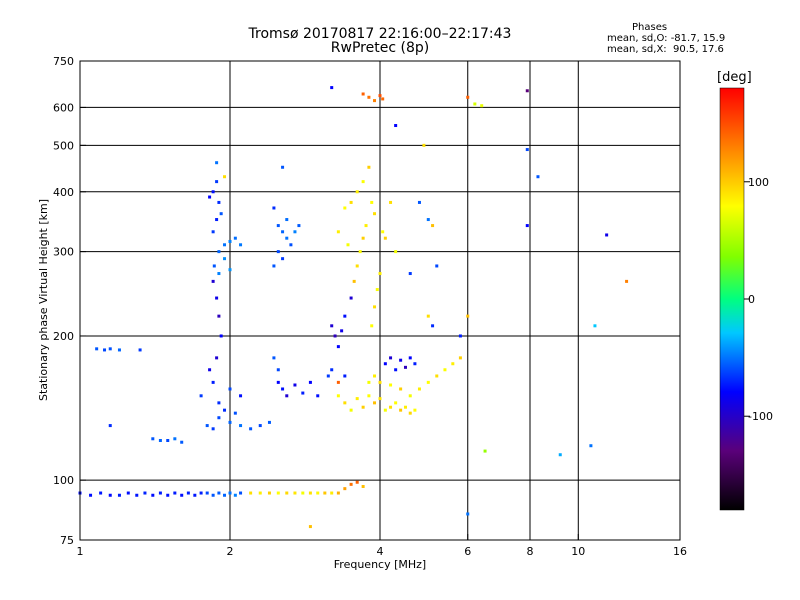 Image resolution: width=800 pixels, height=600 pixels. Describe the element at coordinates (467, 551) in the screenshot. I see `x-tick-label: 6` at that location.